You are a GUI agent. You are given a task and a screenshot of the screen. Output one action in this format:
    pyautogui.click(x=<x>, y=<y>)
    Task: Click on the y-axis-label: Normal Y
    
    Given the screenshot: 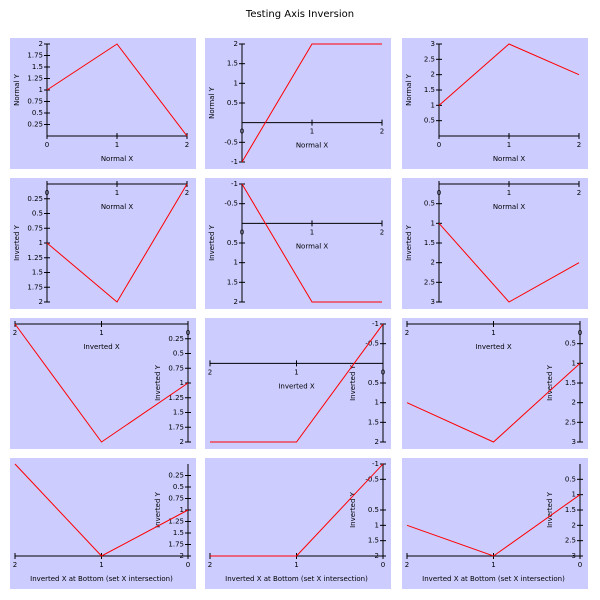 What is the action you would take?
    pyautogui.click(x=409, y=89)
    